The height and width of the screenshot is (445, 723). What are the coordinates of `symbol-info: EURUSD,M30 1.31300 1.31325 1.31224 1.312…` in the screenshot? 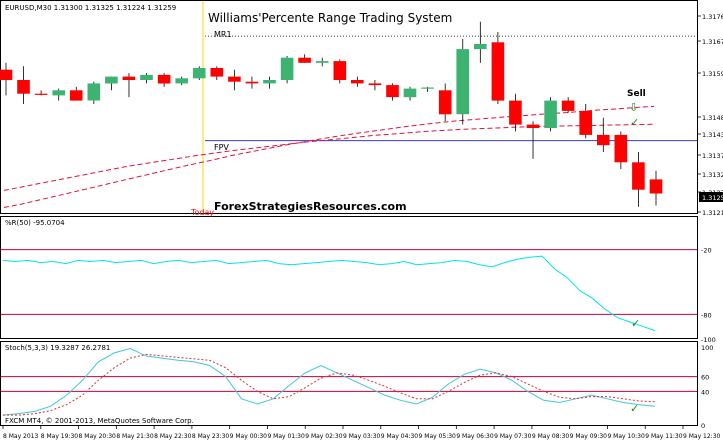 It's located at (90, 8).